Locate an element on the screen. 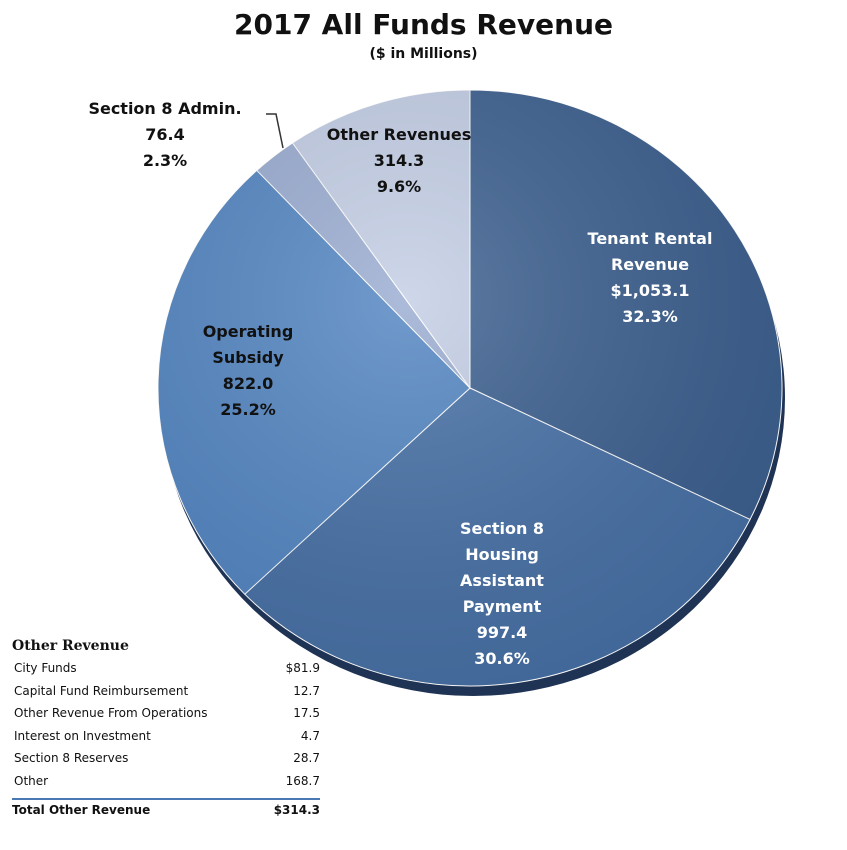 This screenshot has height=850, width=847. table-row: Other Revenue From Operations 17.5 is located at coordinates (166, 713).